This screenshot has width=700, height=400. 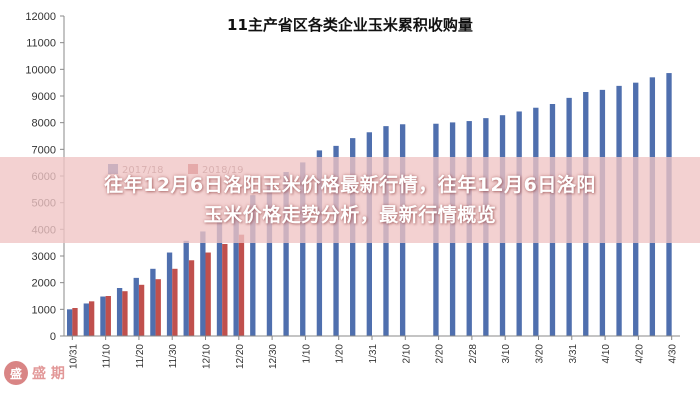 I want to click on y-tick-label: 3000, so click(x=44, y=257).